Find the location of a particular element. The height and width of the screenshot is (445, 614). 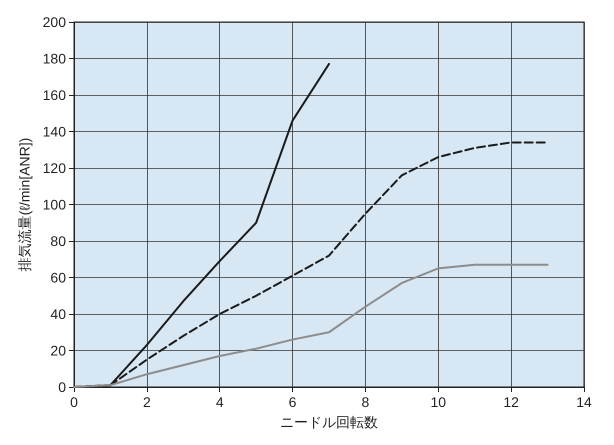

x-tick-label: 6 is located at coordinates (292, 402).